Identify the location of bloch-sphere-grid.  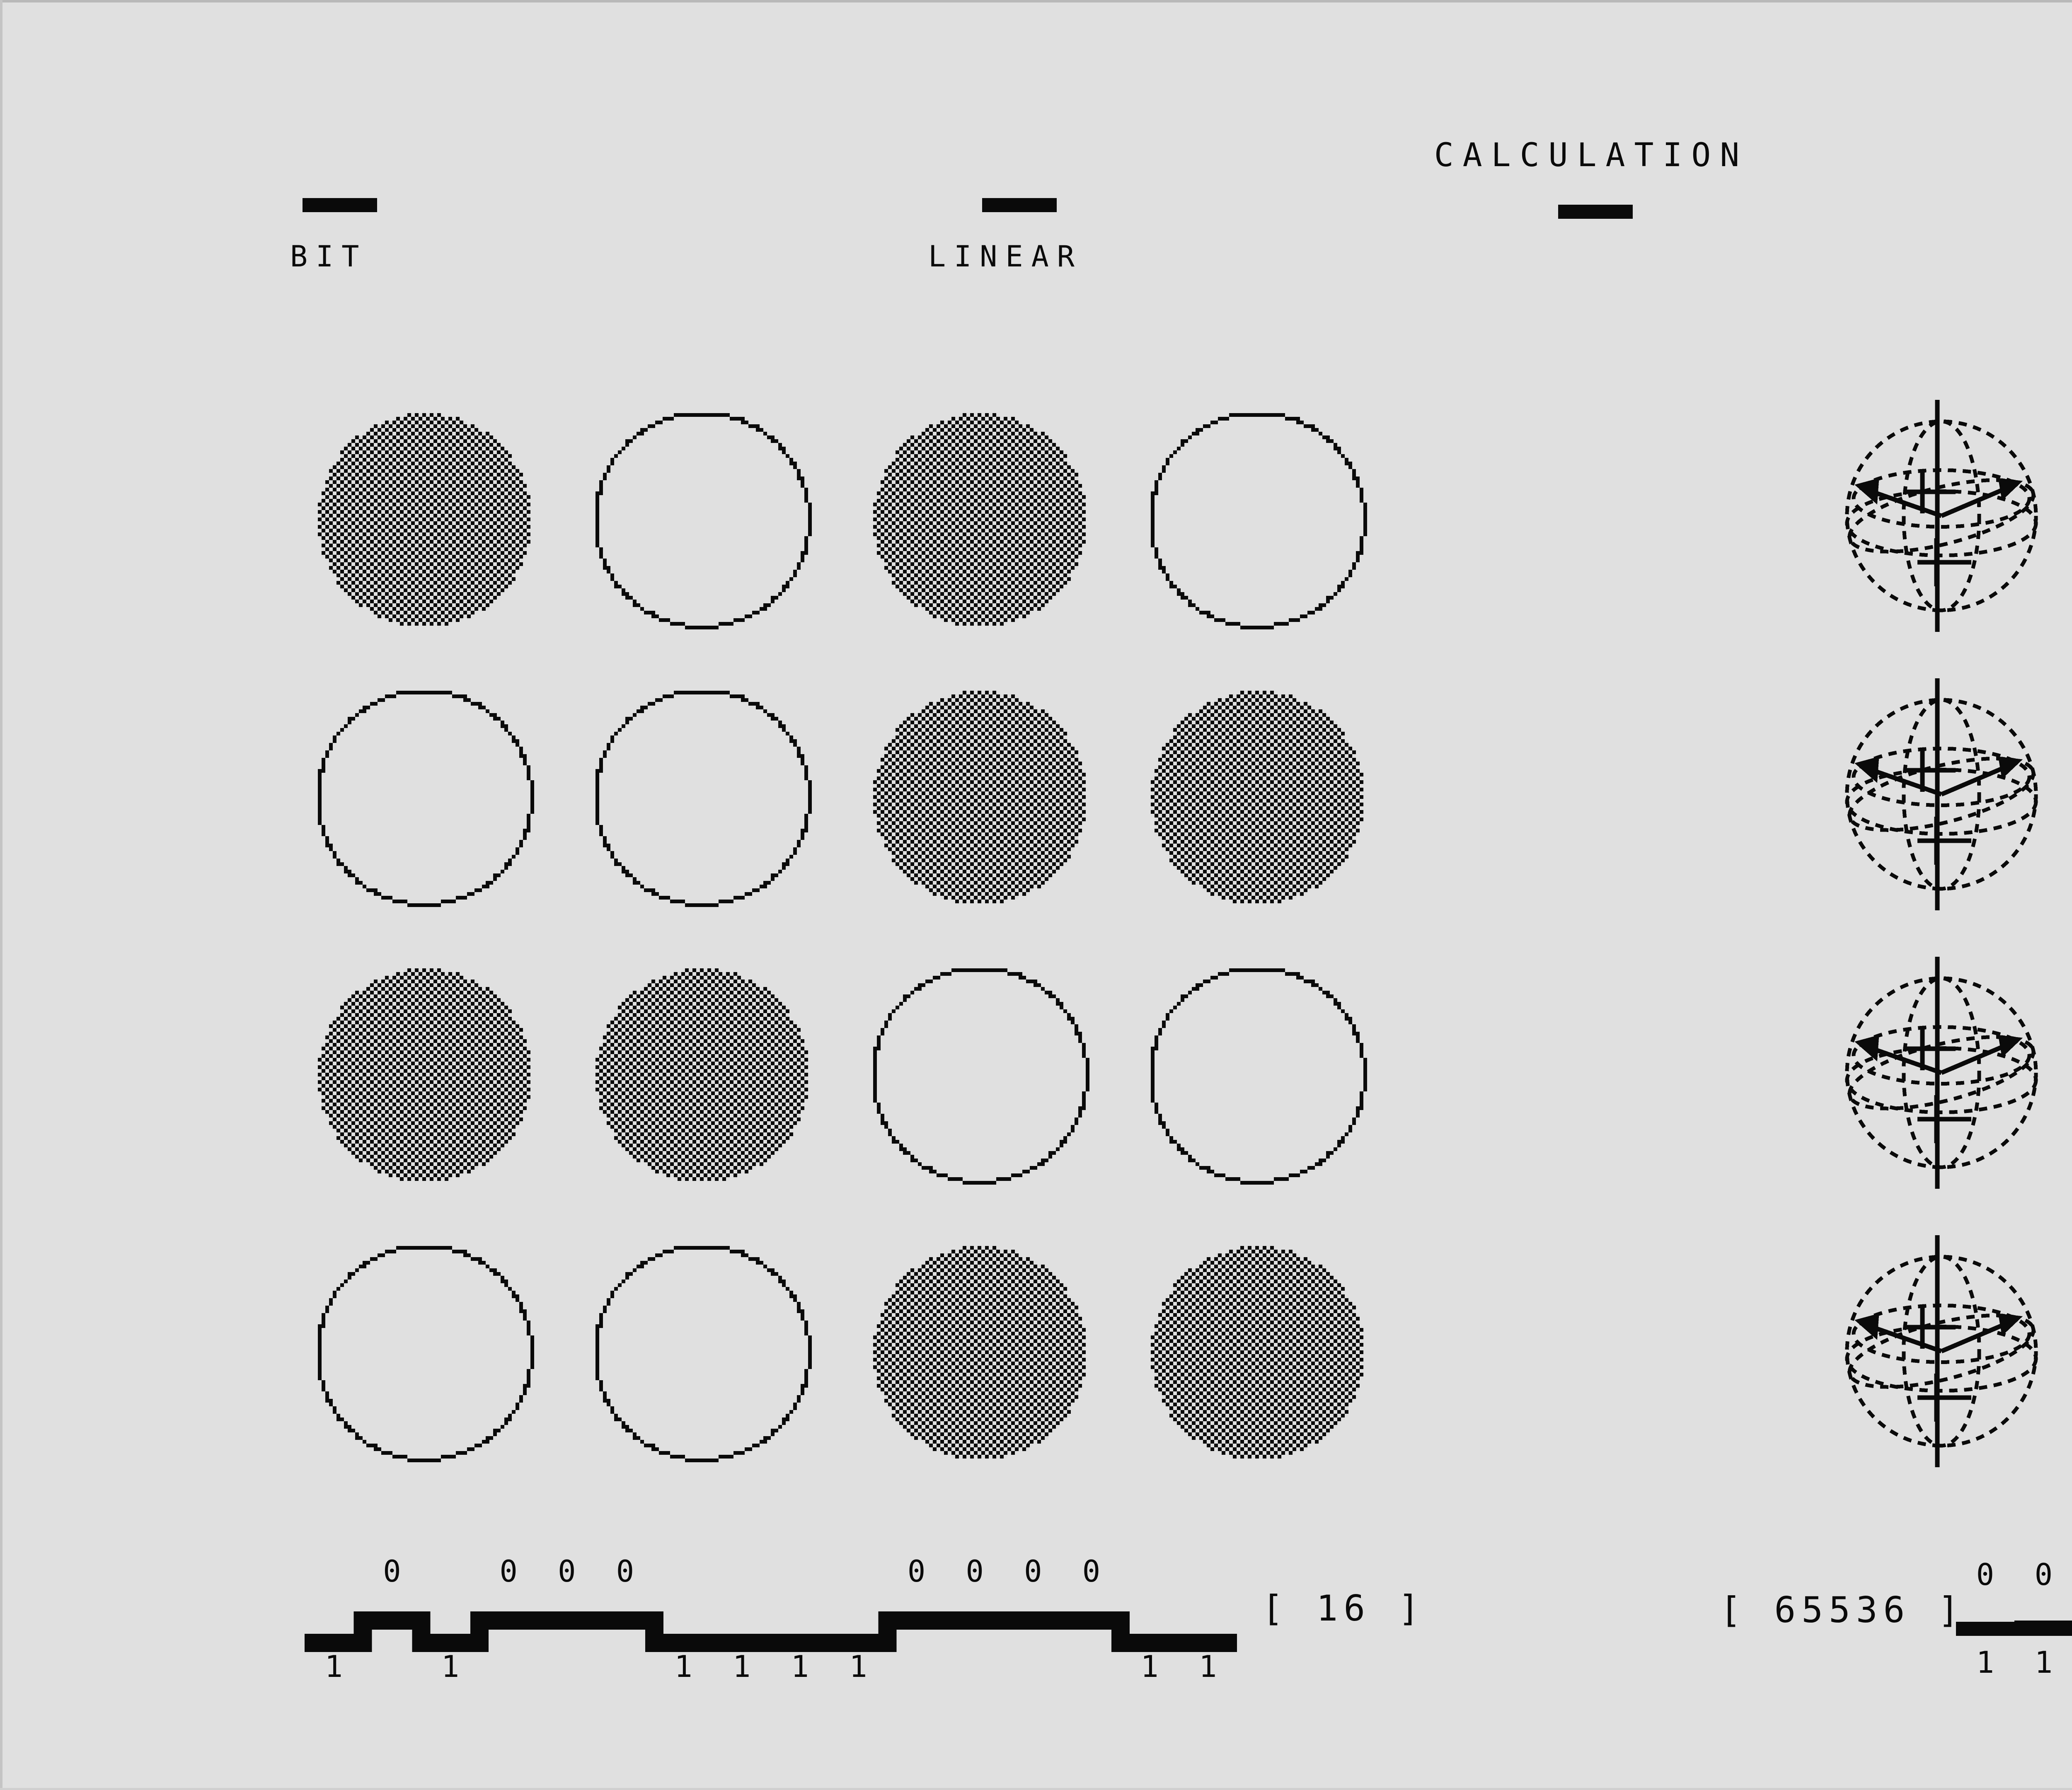
(1947, 937).